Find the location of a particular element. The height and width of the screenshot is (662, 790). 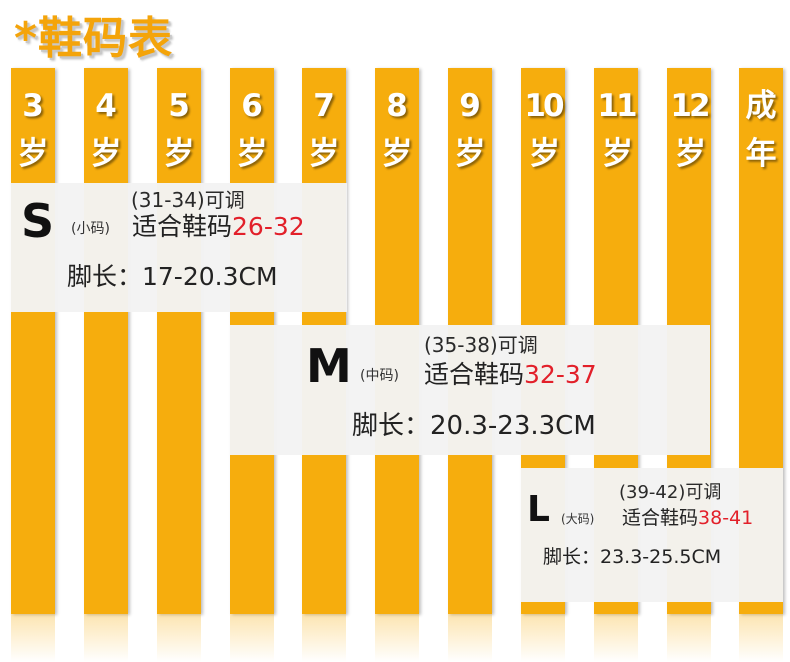

age-label: 4 岁 is located at coordinates (106, 130).